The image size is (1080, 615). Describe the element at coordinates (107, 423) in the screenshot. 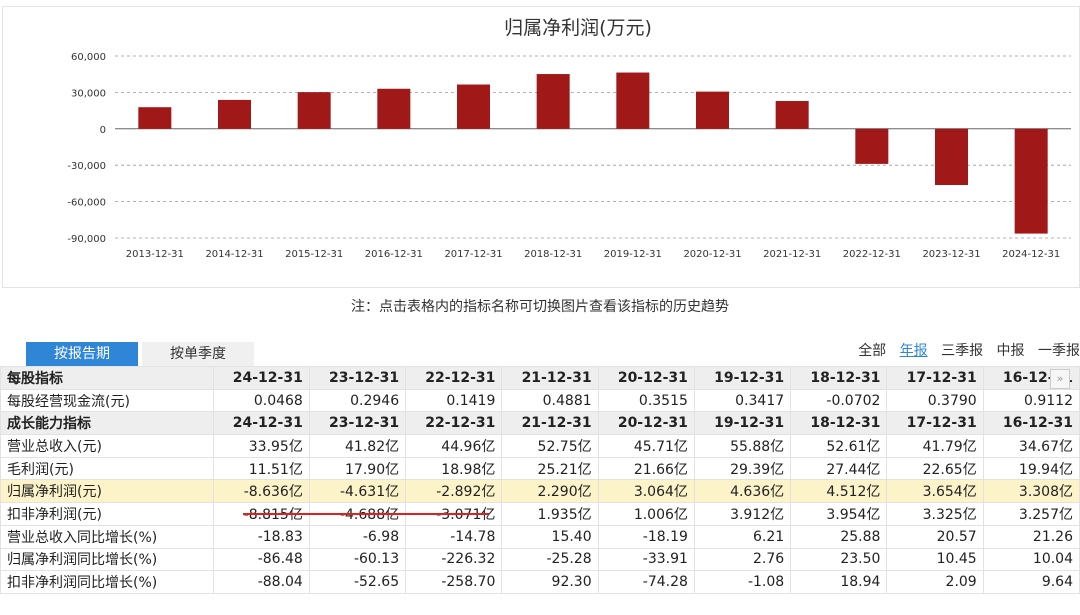

I see `indicator-name: 成长能力指标` at that location.